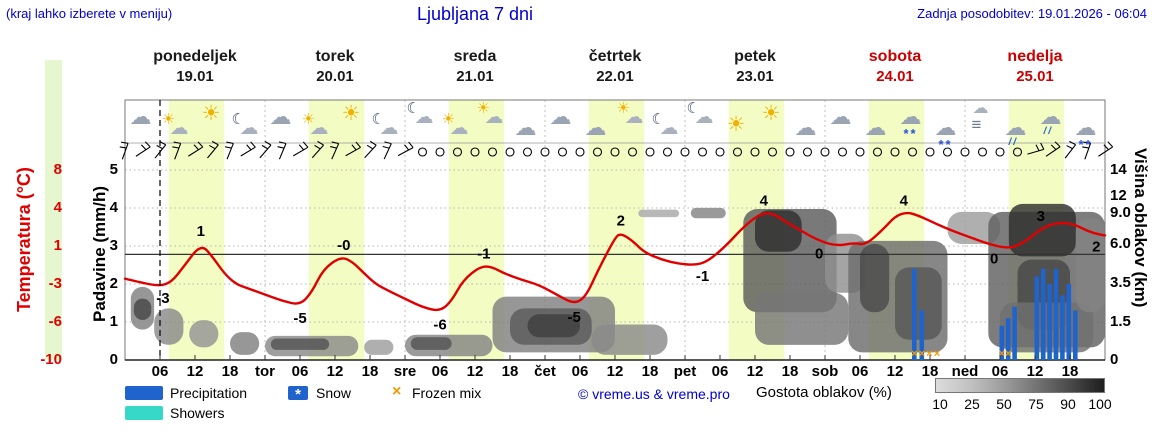 Image resolution: width=1152 pixels, height=443 pixels. Describe the element at coordinates (55, 283) in the screenshot. I see `temp-tick: -3` at that location.